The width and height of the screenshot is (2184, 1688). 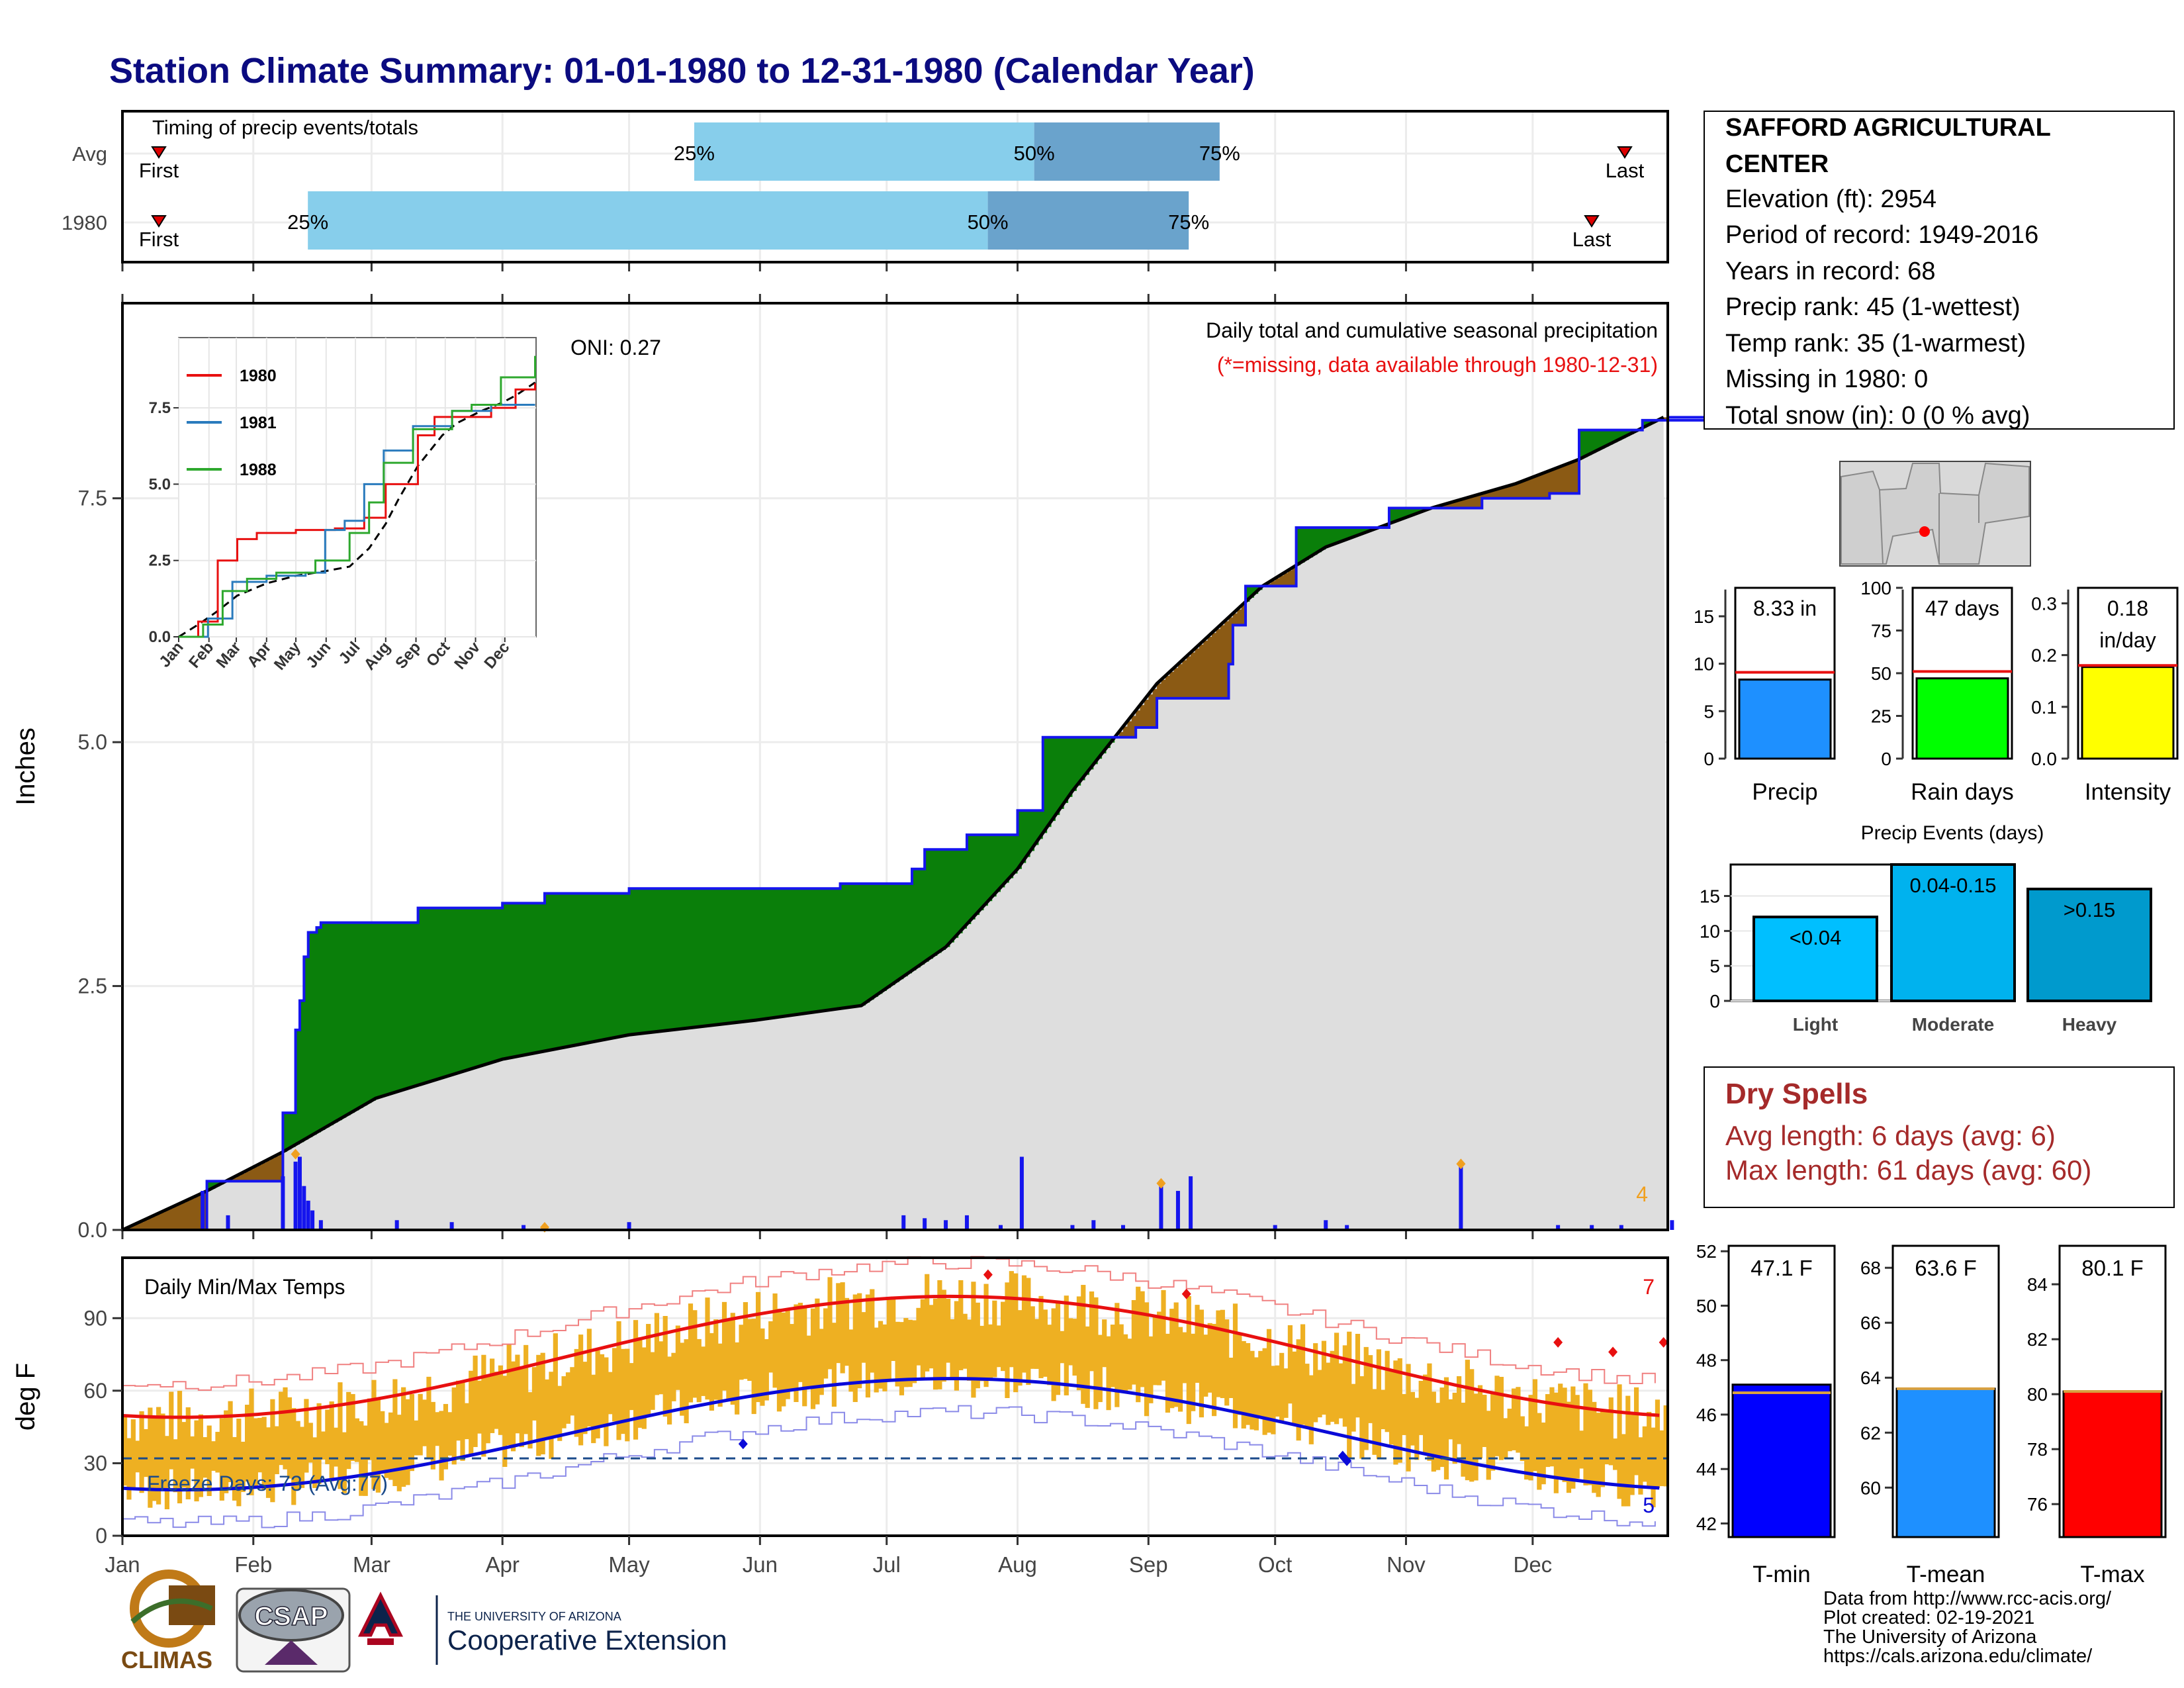 I want to click on record-low-line, so click(x=889, y=1466).